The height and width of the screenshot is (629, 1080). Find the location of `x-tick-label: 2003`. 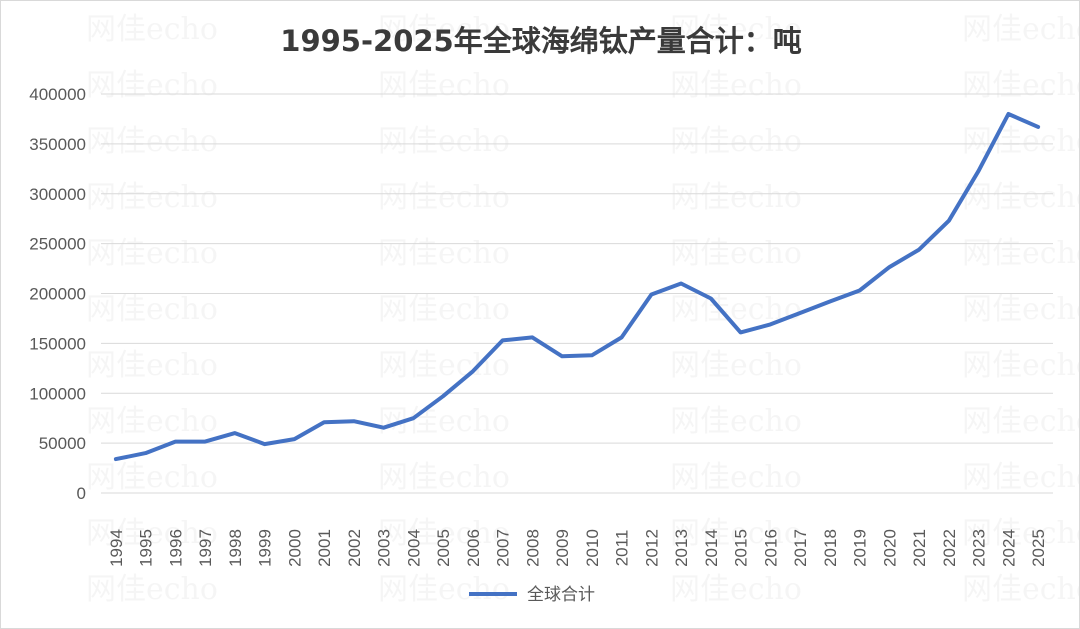

x-tick-label: 2003 is located at coordinates (384, 548).